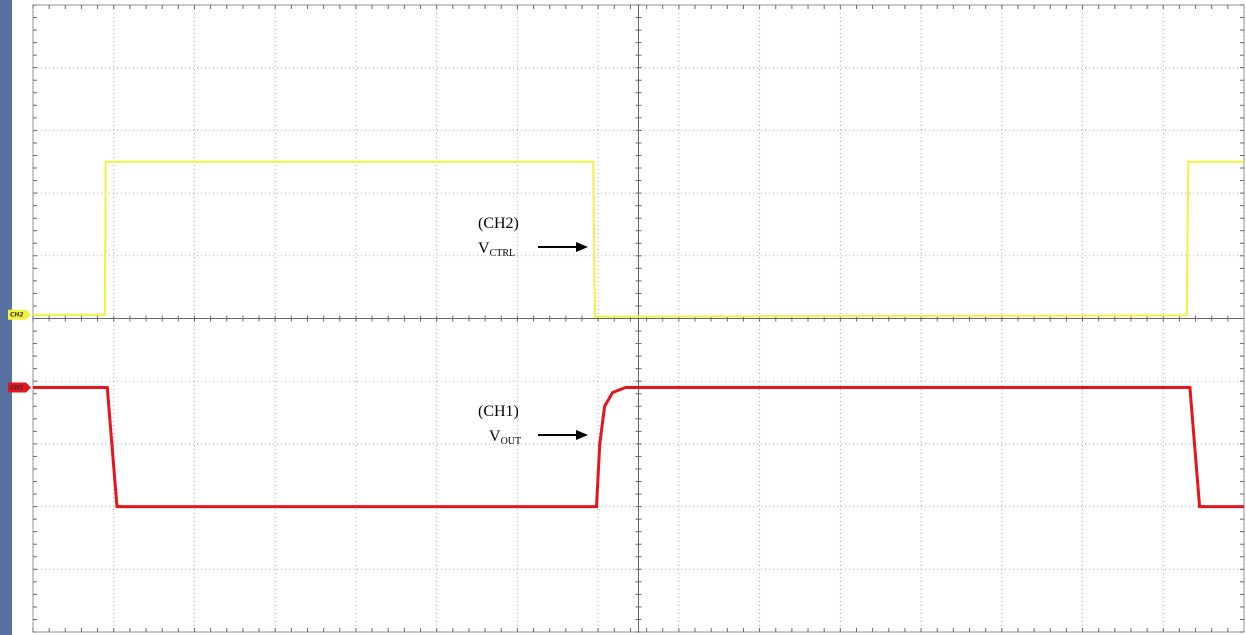 The height and width of the screenshot is (635, 1246). What do you see at coordinates (503, 253) in the screenshot?
I see `annotation-sub: CTRL` at bounding box center [503, 253].